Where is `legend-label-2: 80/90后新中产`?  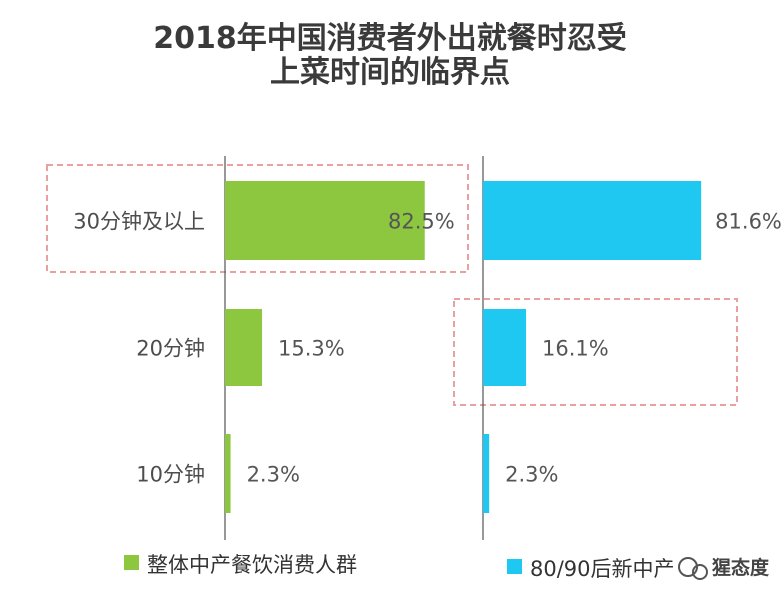 legend-label-2: 80/90后新中产 is located at coordinates (602, 569).